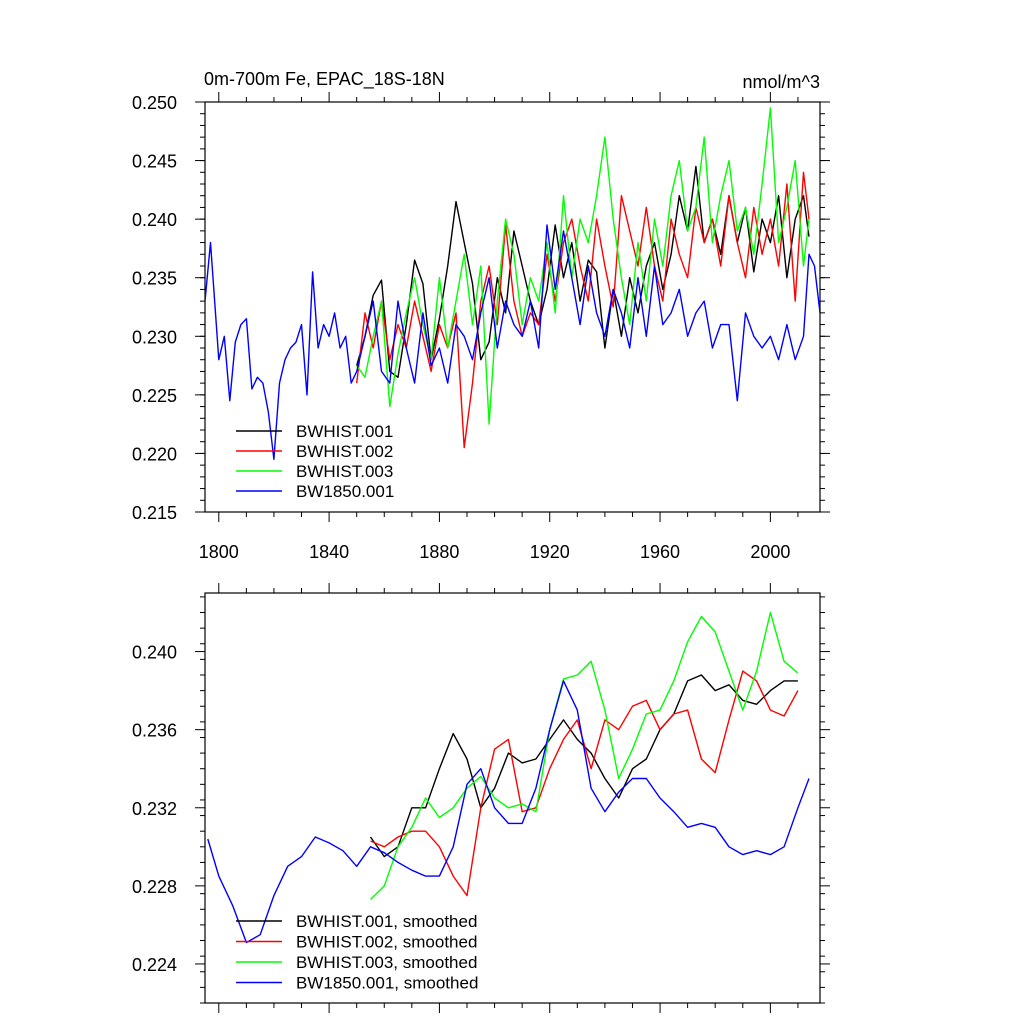  What do you see at coordinates (439, 552) in the screenshot?
I see `top-x-tick-label: 1880` at bounding box center [439, 552].